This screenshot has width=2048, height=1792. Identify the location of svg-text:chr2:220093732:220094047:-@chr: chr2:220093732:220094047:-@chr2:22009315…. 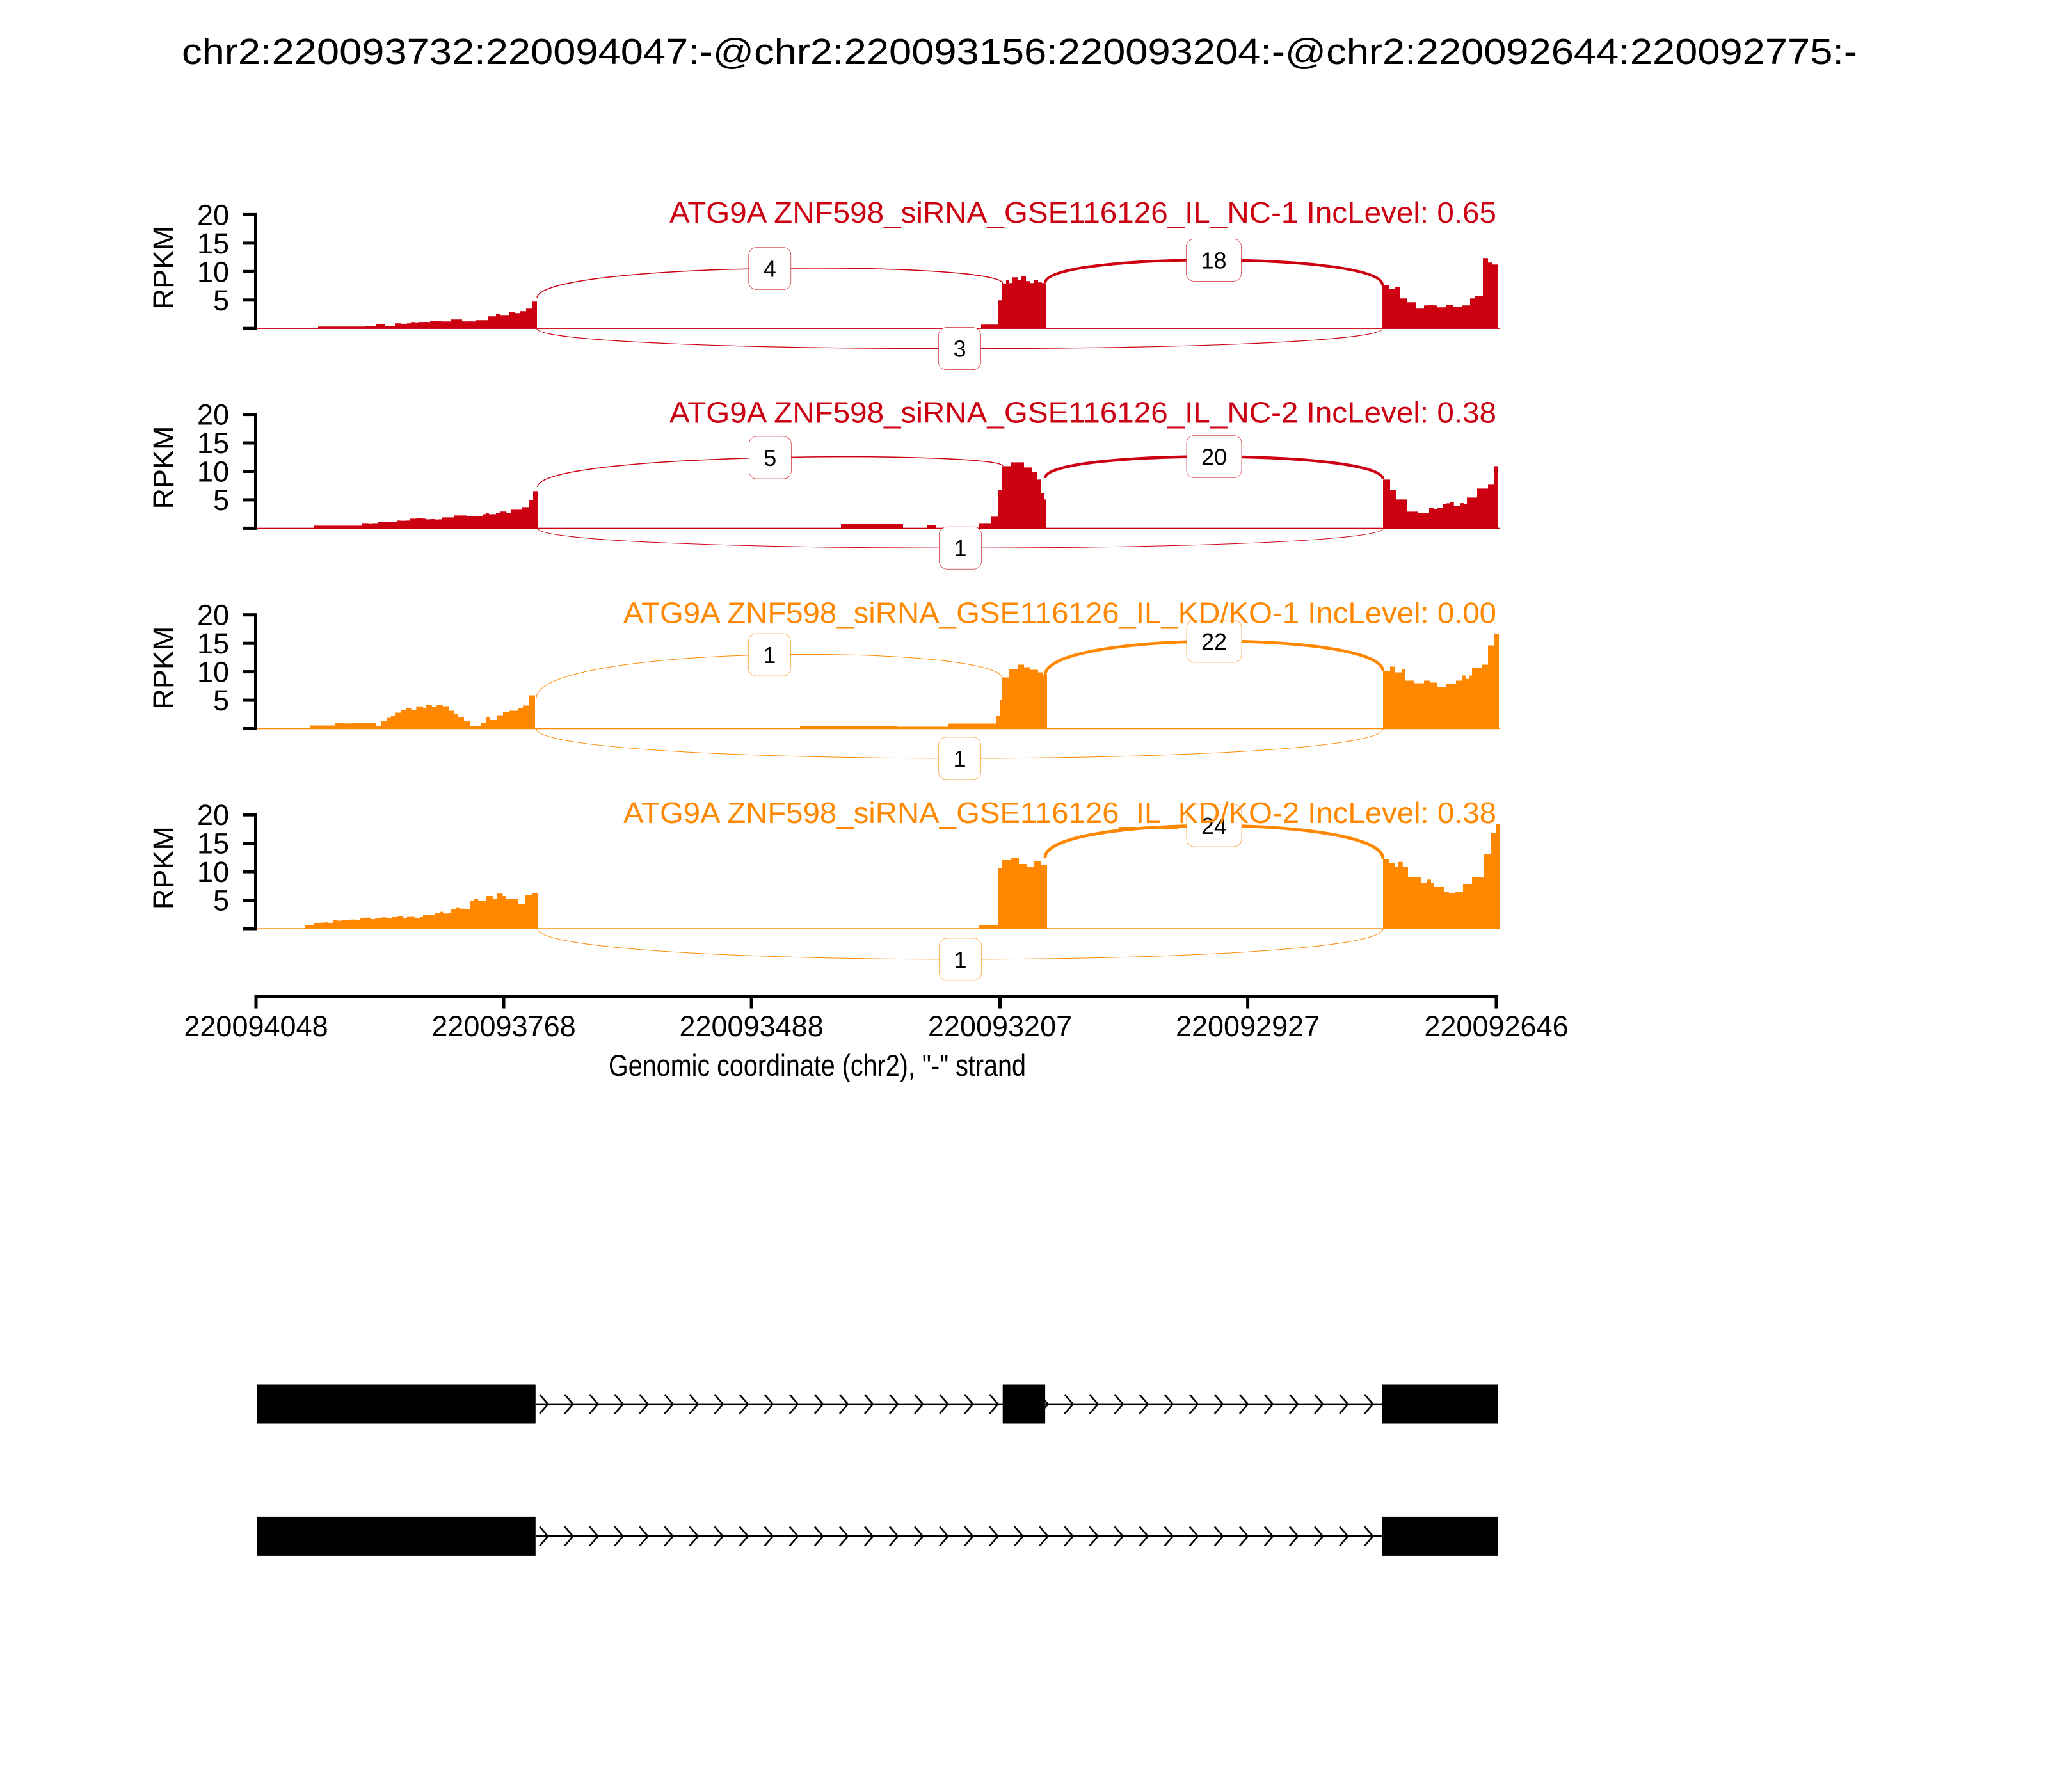
(1019, 51).